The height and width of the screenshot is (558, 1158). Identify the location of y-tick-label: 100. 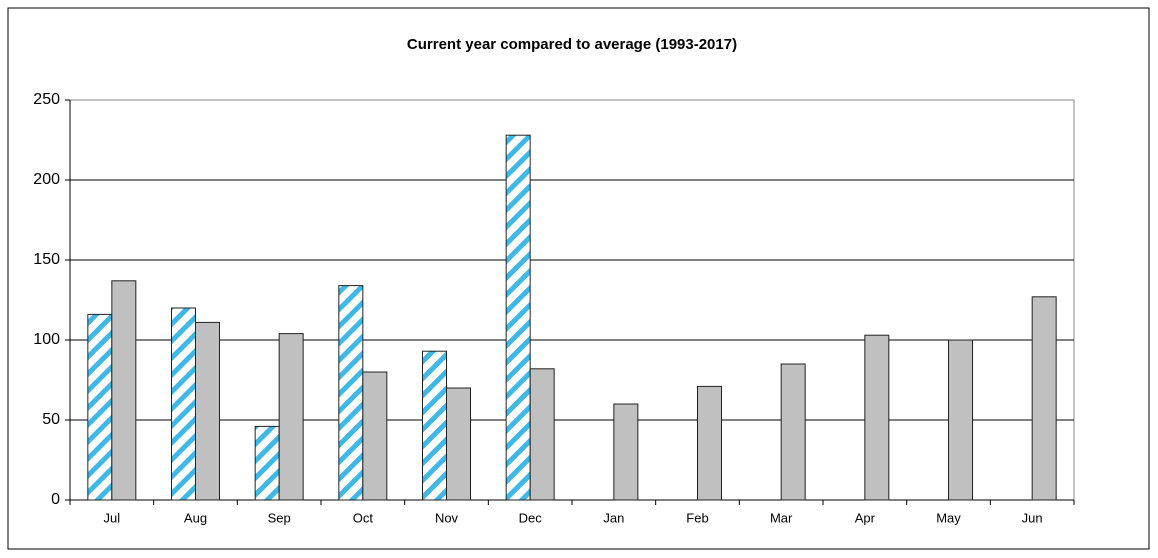
(46, 339).